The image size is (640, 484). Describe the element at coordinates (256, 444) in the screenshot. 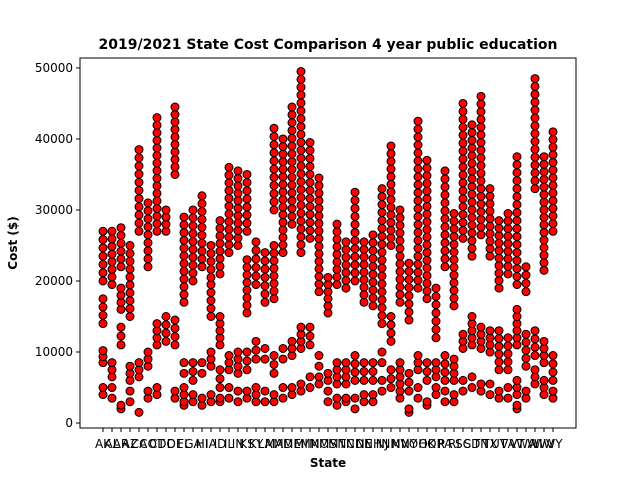

I see `x-tick-label-ky: KY` at that location.